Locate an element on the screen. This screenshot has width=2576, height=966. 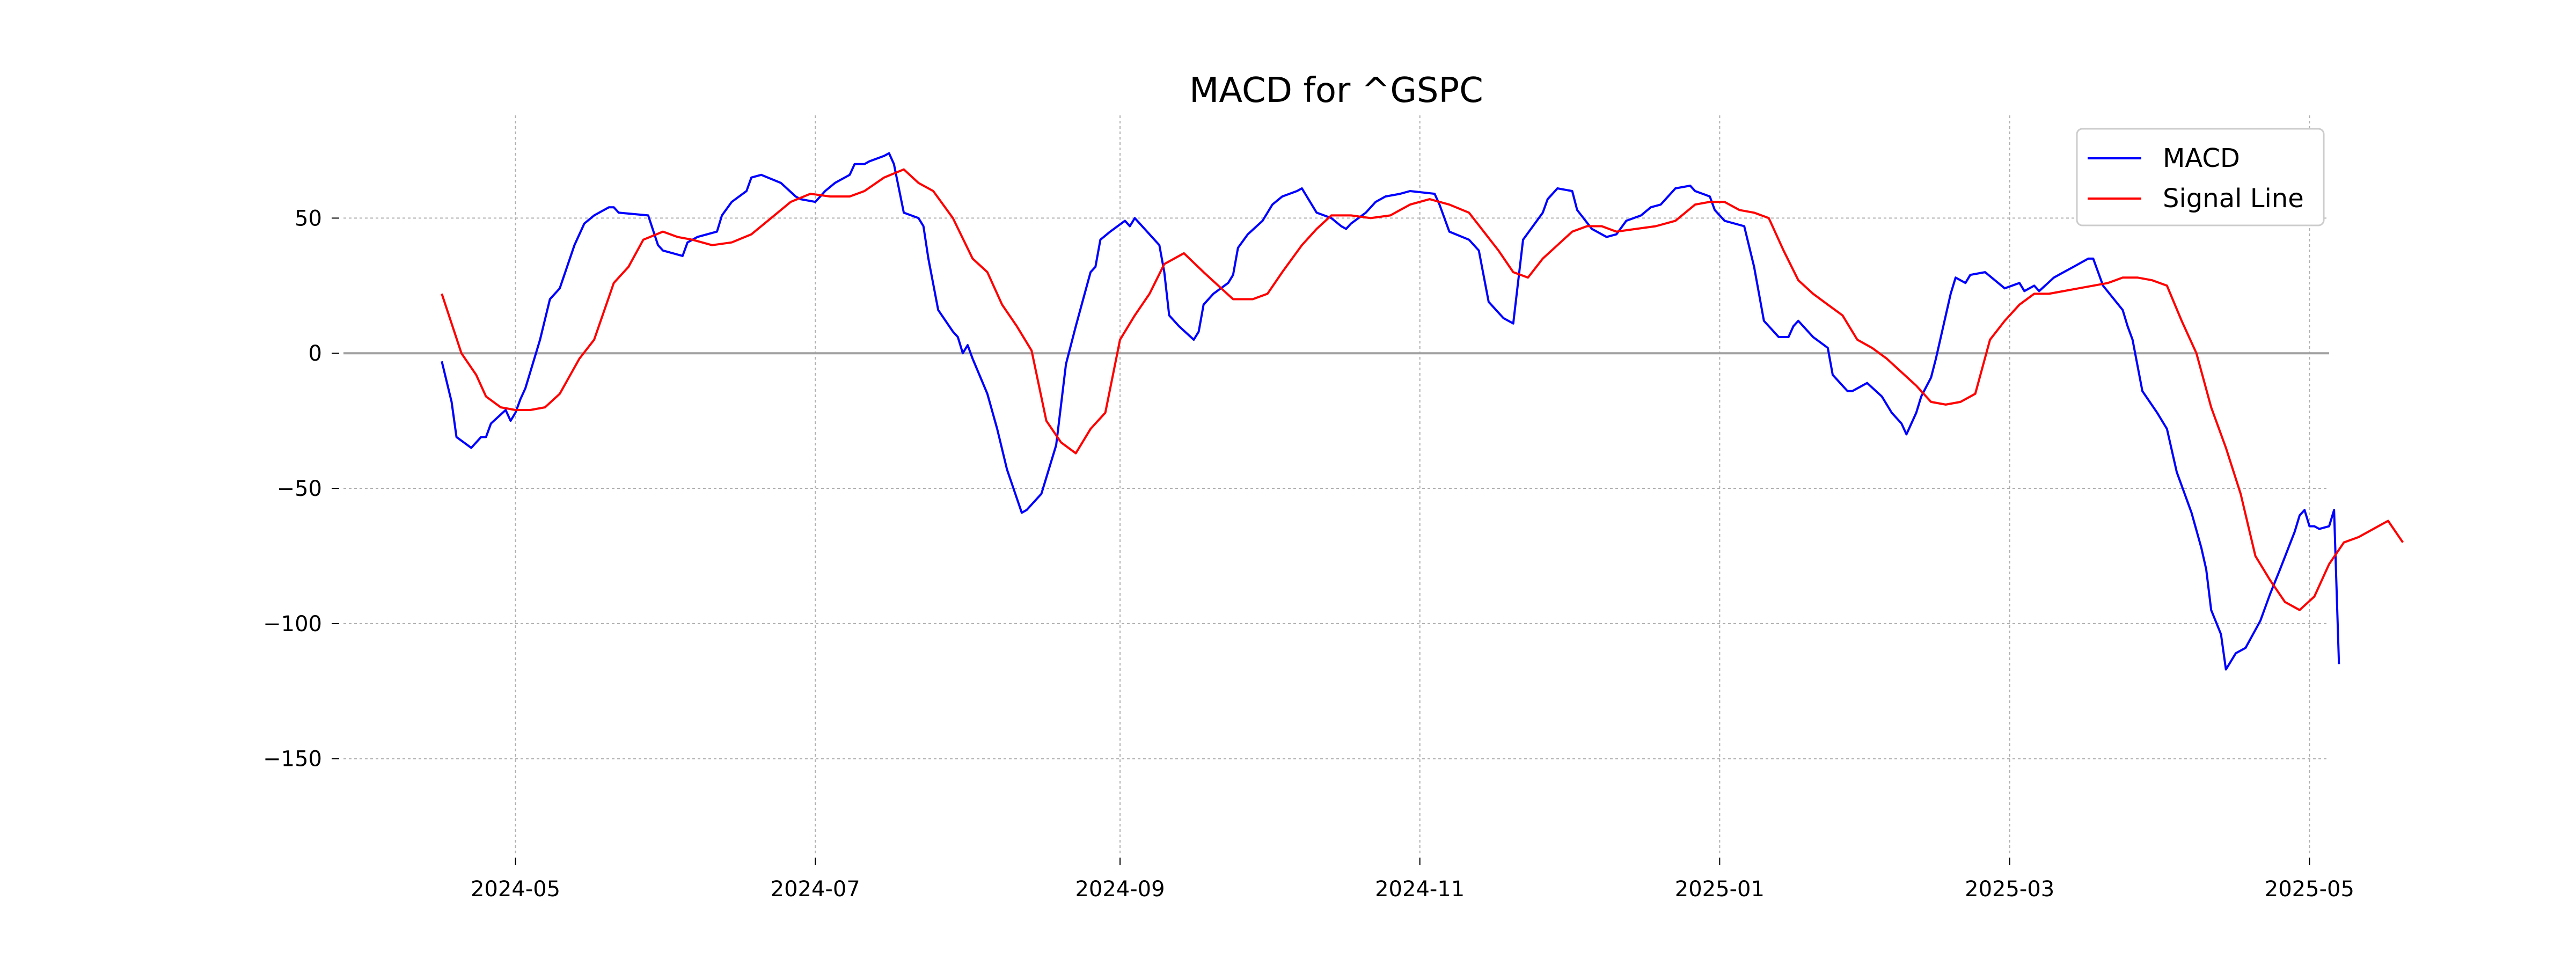
legend: MACD Signal Line is located at coordinates (2200, 177).